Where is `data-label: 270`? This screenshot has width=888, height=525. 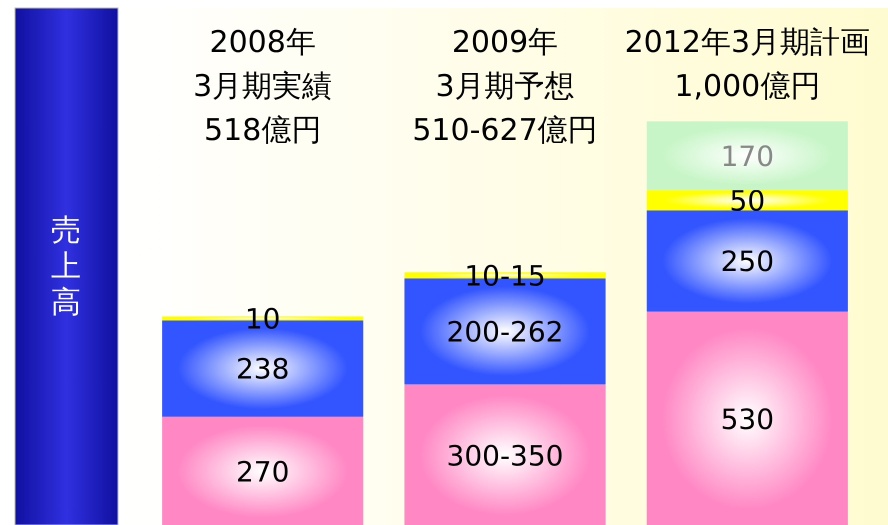
data-label: 270 is located at coordinates (263, 471).